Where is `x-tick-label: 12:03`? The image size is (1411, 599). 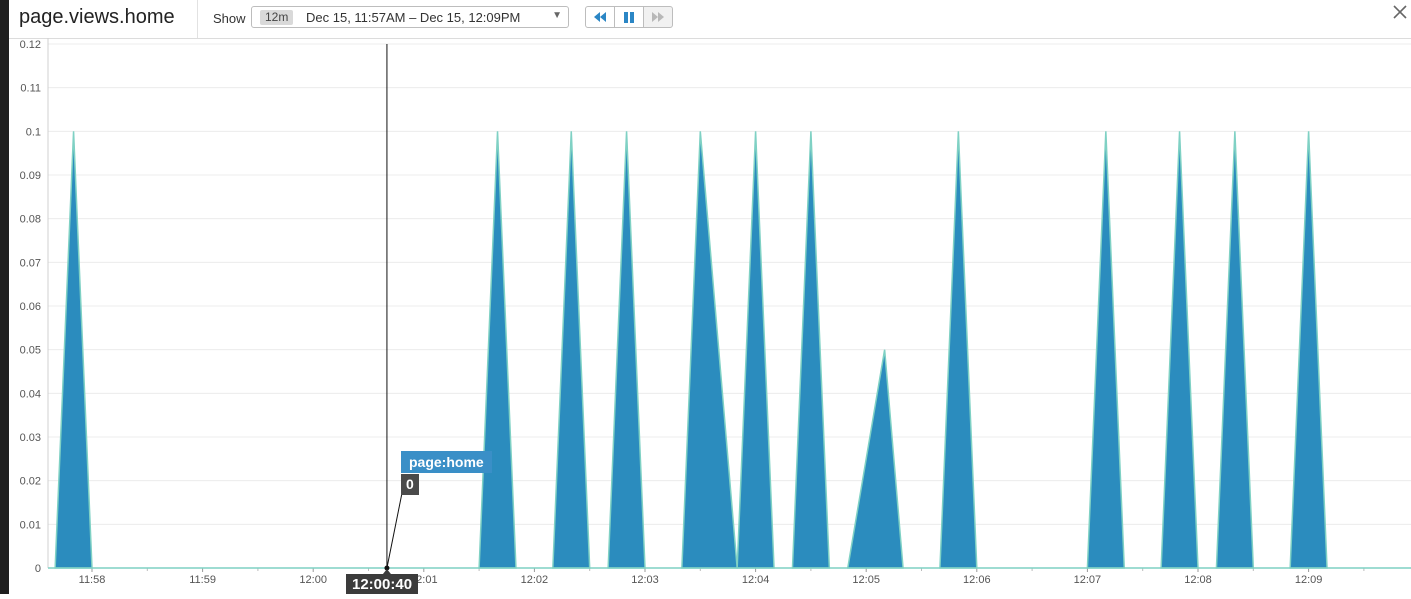
x-tick-label: 12:03 is located at coordinates (645, 580).